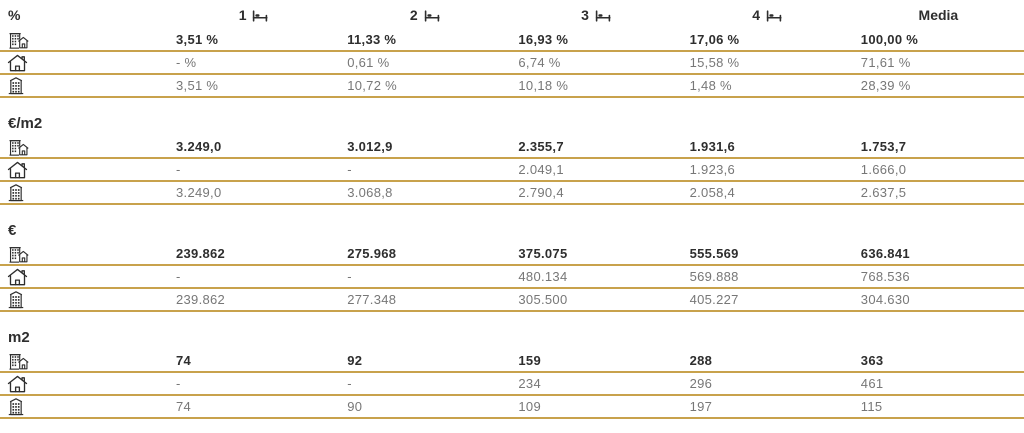 The image size is (1024, 433). I want to click on cell-value: 2.790,4, so click(541, 192).